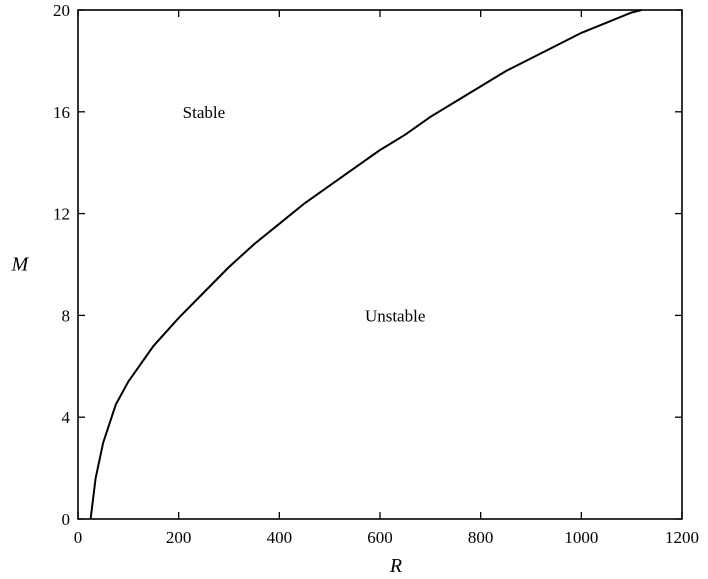 The width and height of the screenshot is (708, 579). I want to click on x-tick-label: 200, so click(179, 537).